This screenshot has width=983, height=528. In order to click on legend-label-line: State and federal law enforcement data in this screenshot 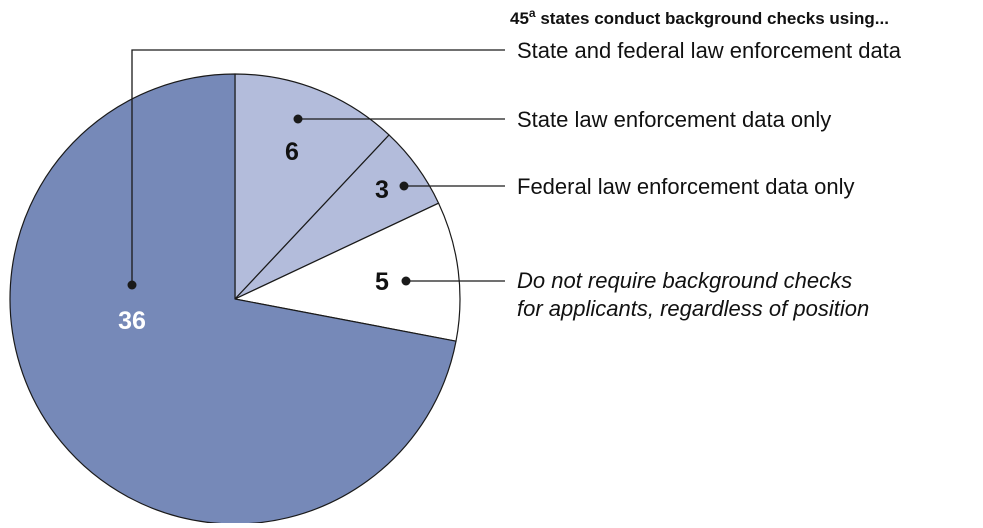, I will do `click(709, 50)`.